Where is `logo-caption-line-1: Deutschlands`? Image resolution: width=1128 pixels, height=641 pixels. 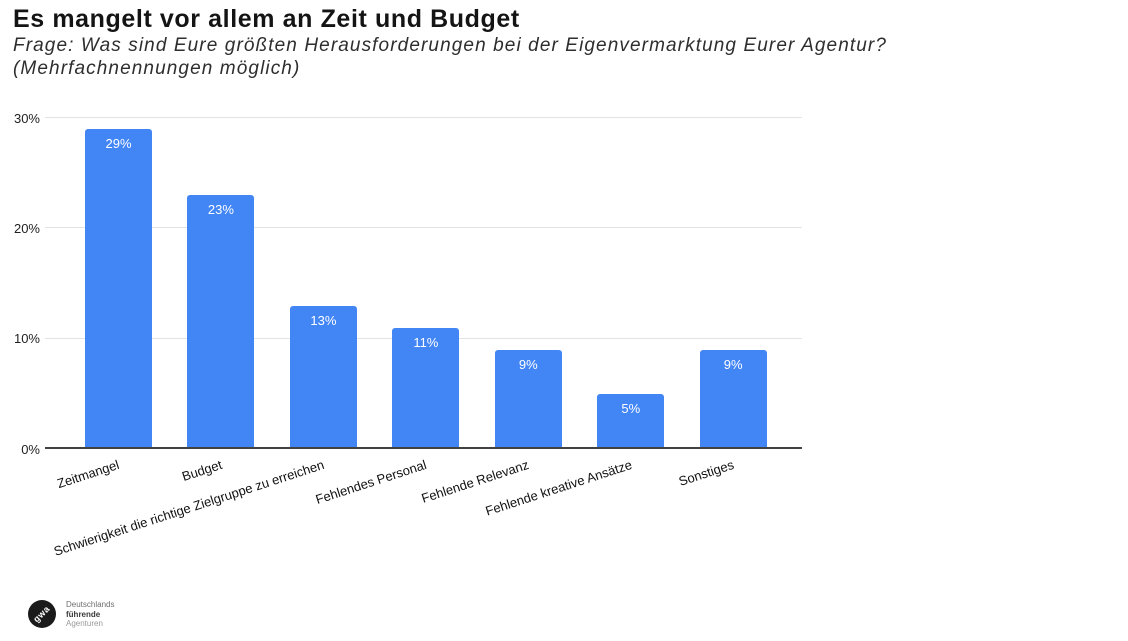 logo-caption-line-1: Deutschlands is located at coordinates (90, 604).